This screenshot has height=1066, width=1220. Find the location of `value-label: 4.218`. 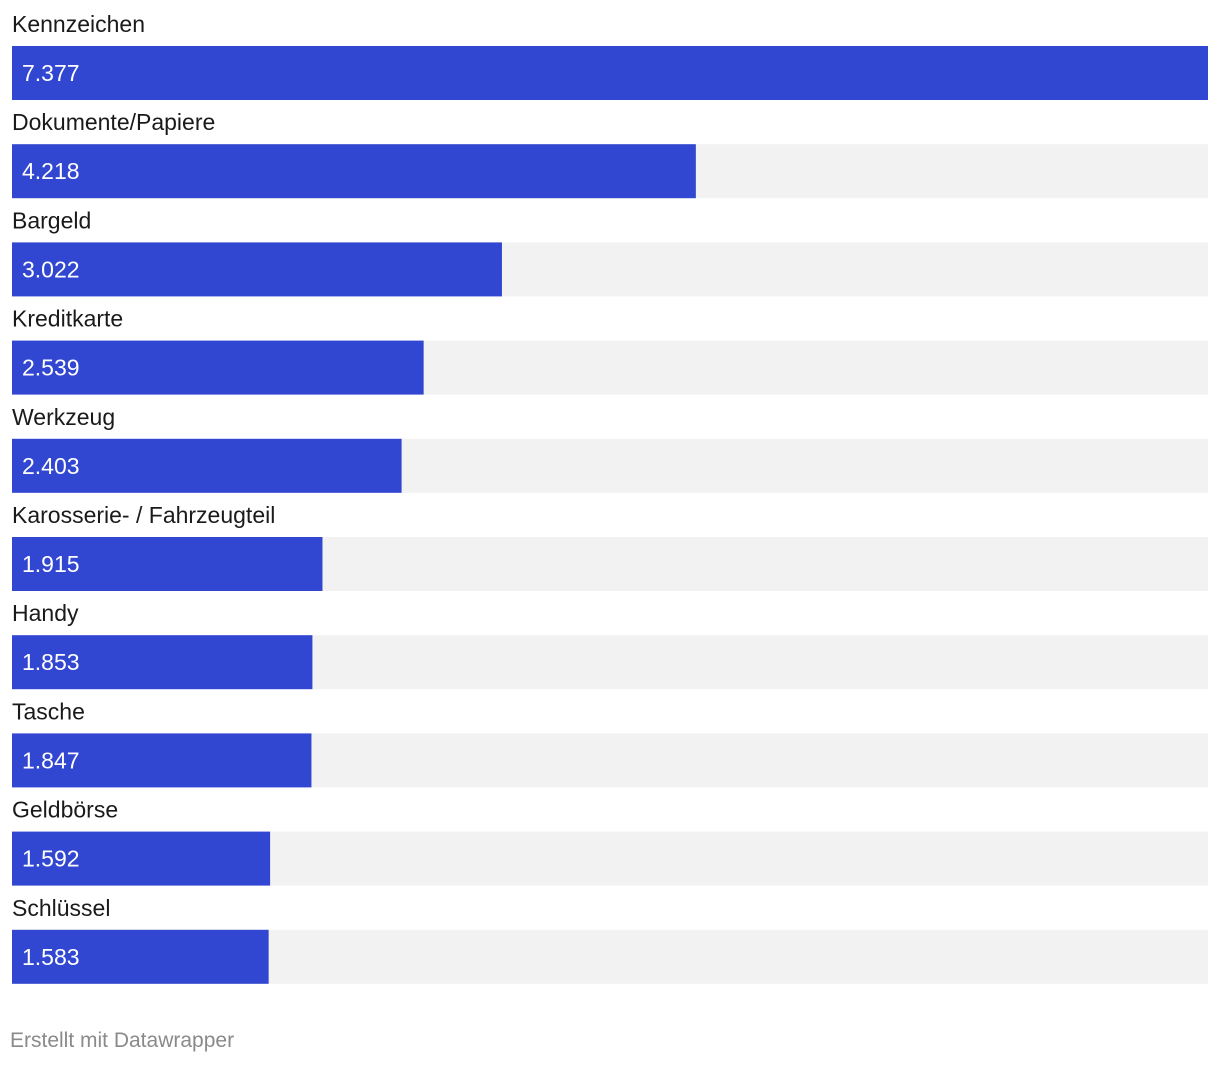

value-label: 4.218 is located at coordinates (51, 171).